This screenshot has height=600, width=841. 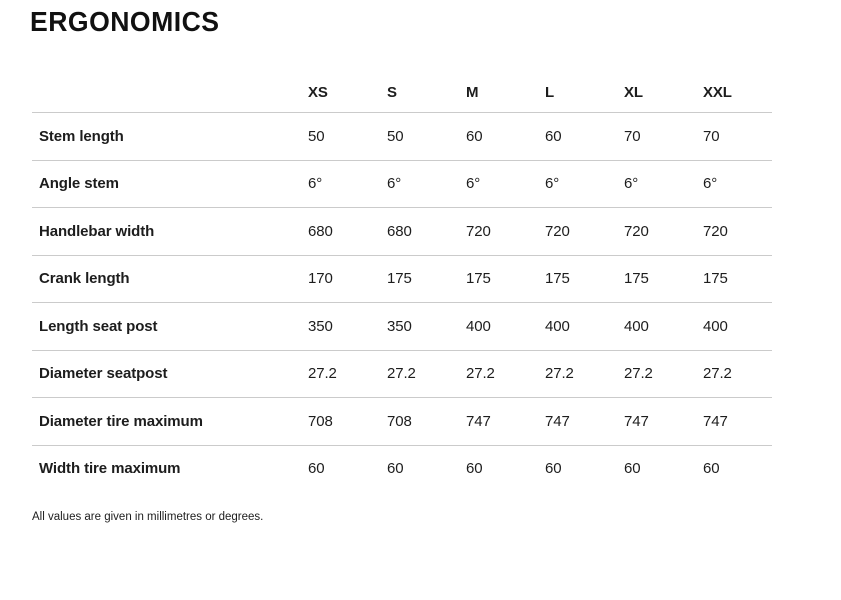 What do you see at coordinates (84, 279) in the screenshot?
I see `row-label: Crank length` at bounding box center [84, 279].